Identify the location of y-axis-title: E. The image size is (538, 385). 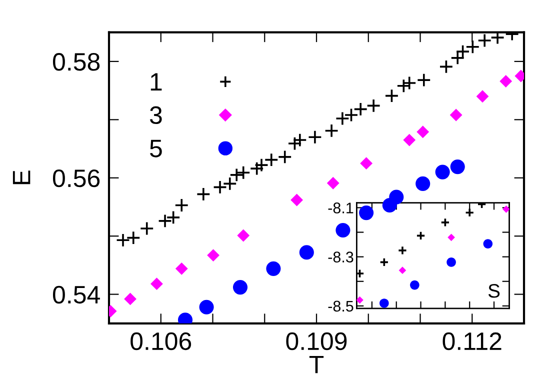
(21, 177).